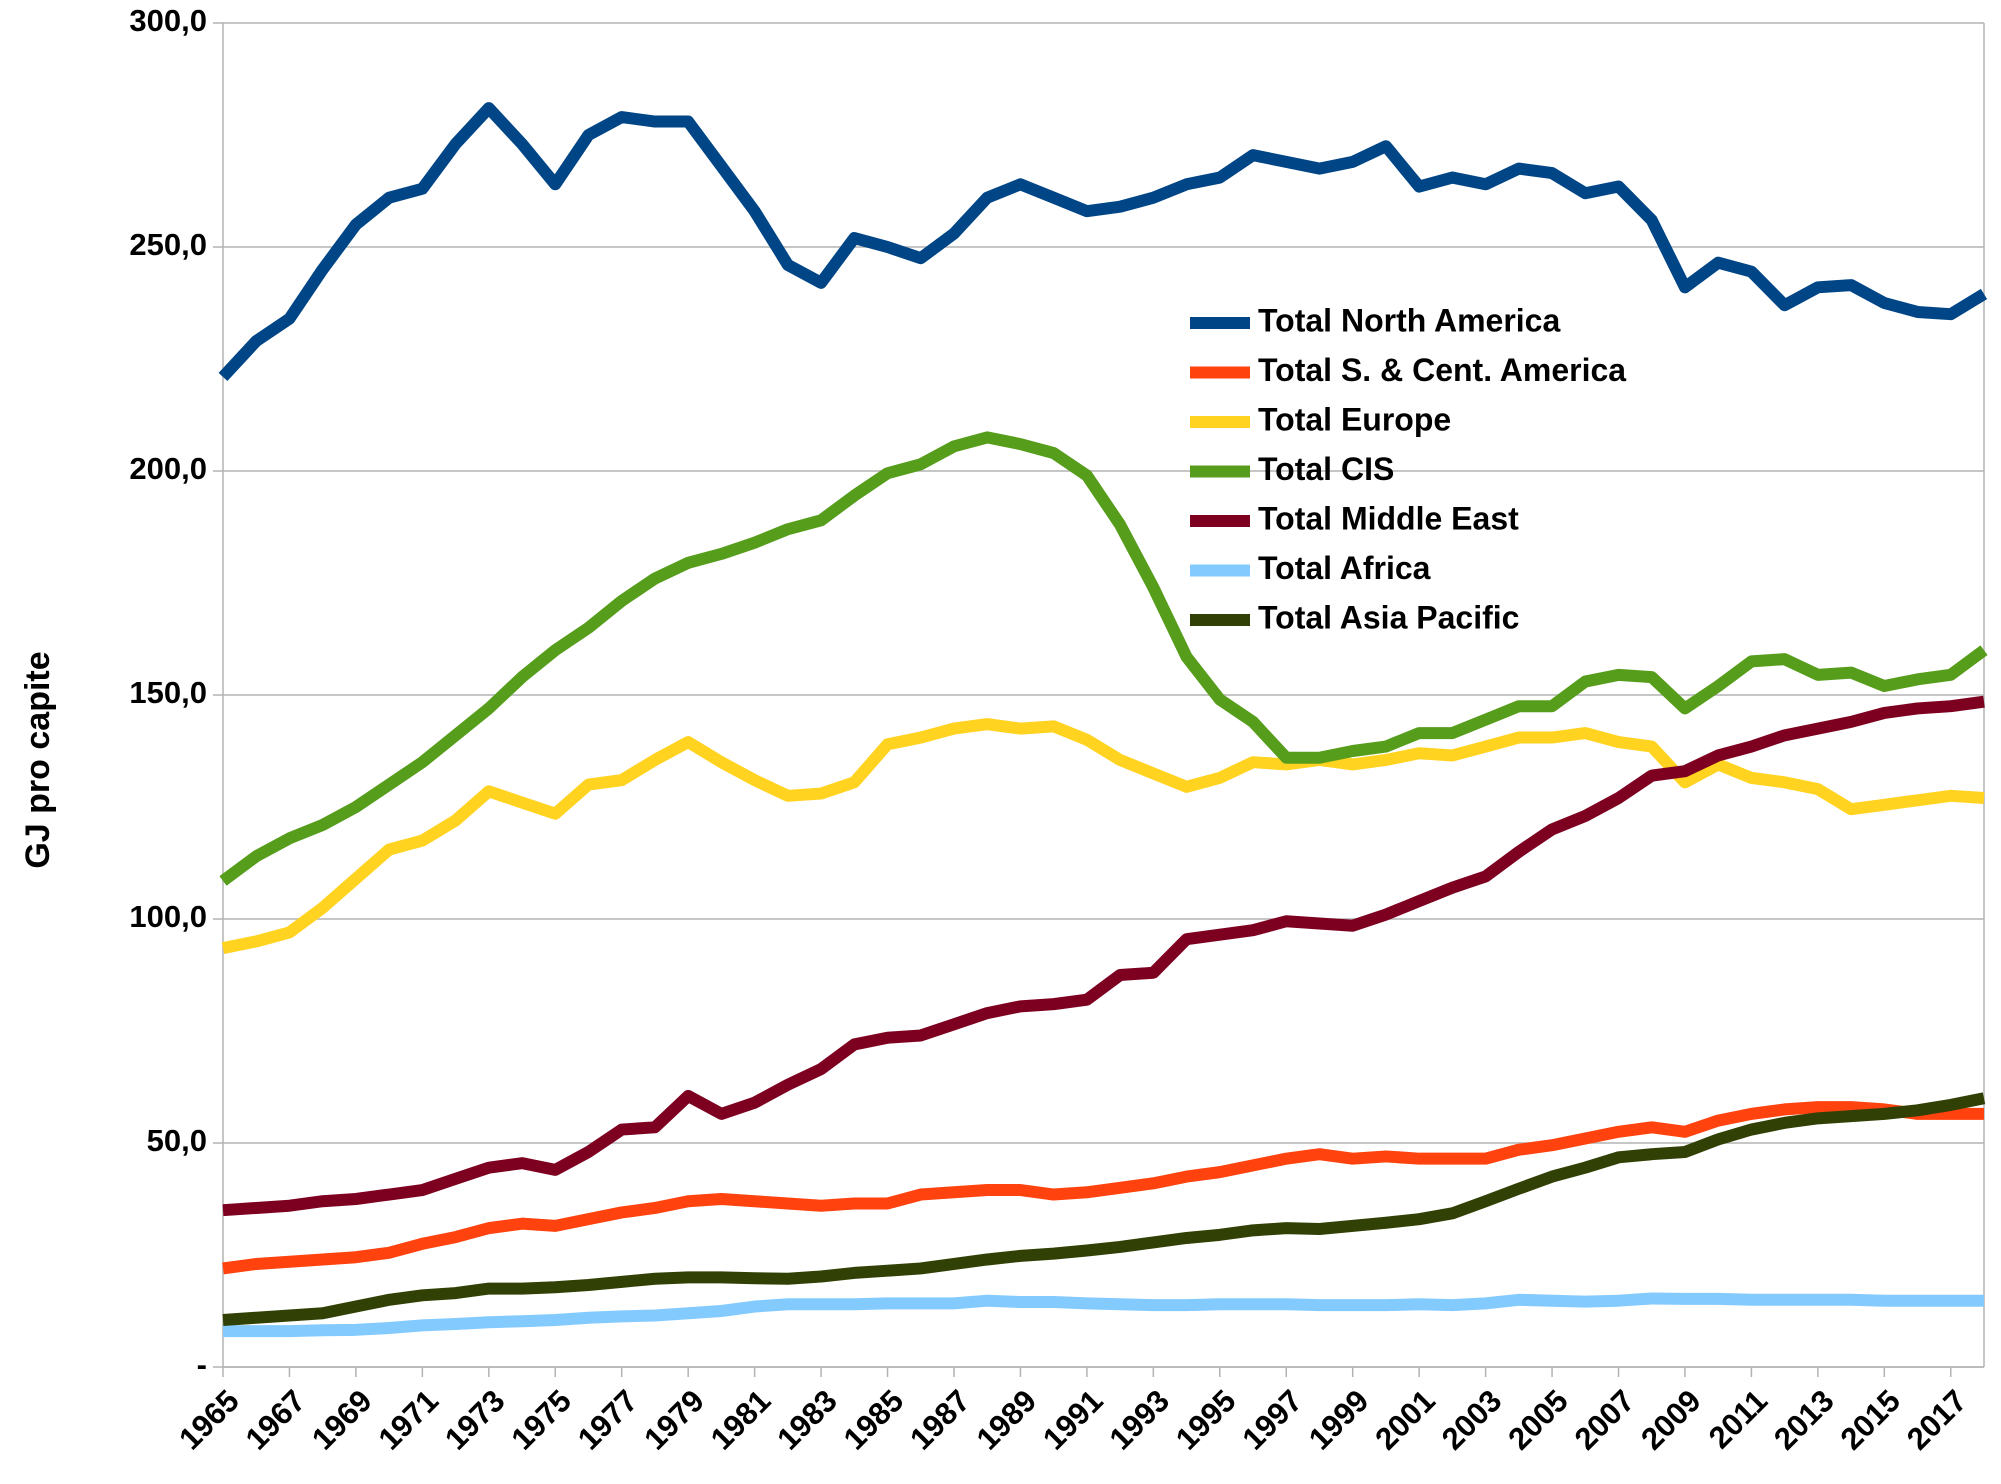  Describe the element at coordinates (168, 244) in the screenshot. I see `y-tick-label: 250,0` at that location.